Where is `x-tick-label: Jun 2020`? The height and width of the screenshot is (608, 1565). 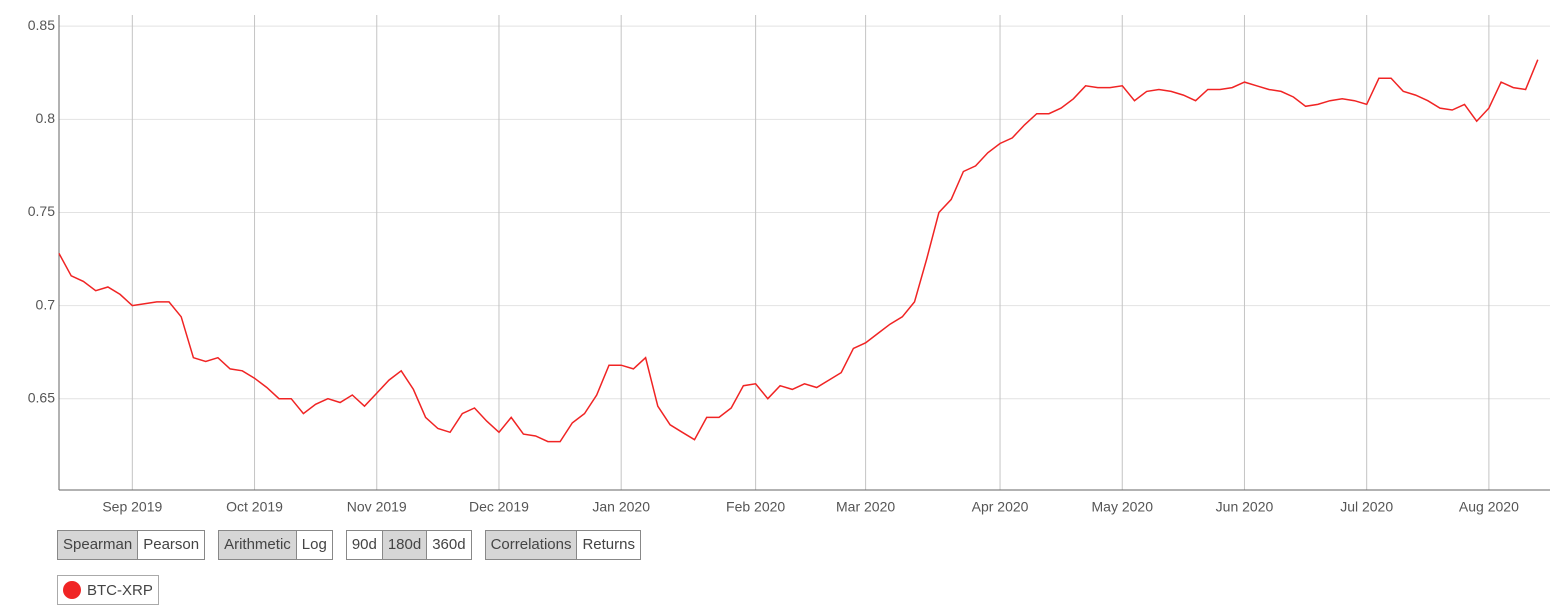 x-tick-label: Jun 2020 is located at coordinates (1245, 507).